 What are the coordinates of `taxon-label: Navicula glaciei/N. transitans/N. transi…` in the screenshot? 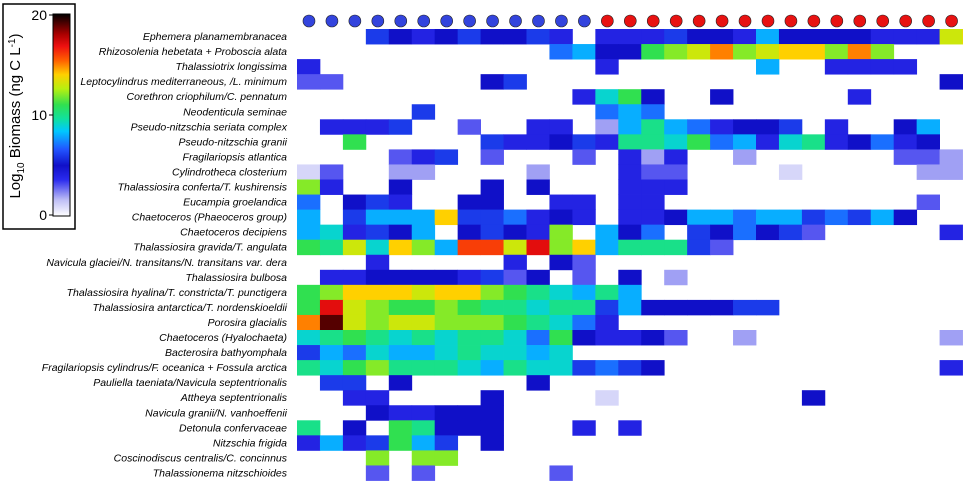 It's located at (166, 263).